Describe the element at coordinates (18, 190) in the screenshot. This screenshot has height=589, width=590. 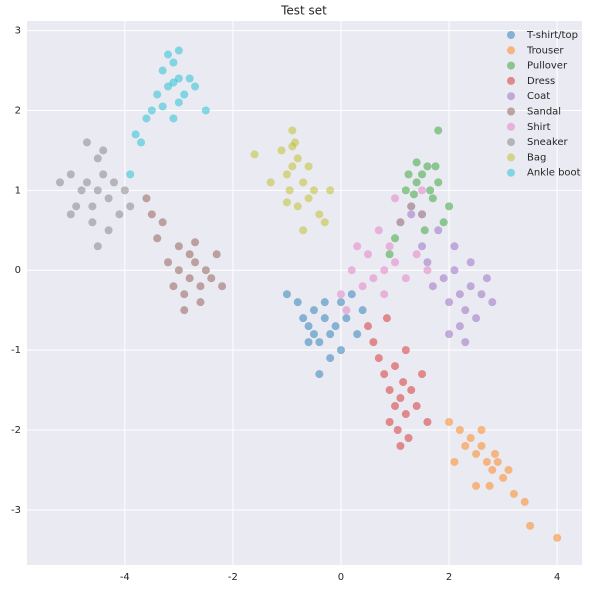
I see `y-tick-label: 1` at that location.